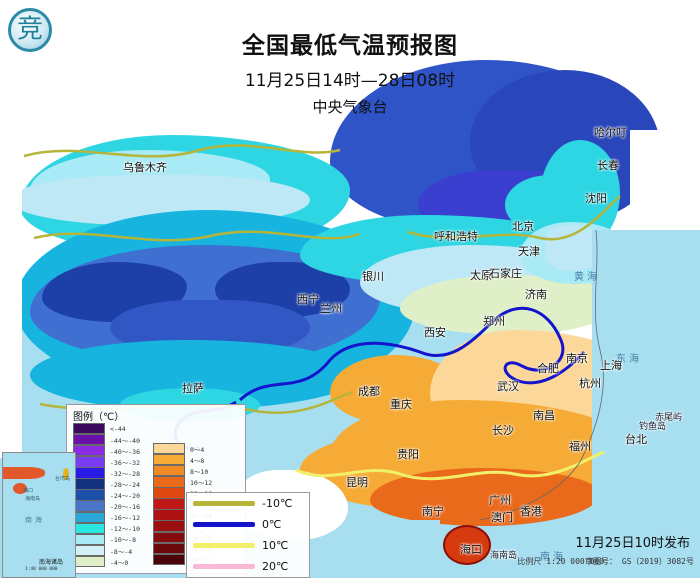 The image size is (700, 578). I want to click on sea-label: 黄海, so click(587, 277).